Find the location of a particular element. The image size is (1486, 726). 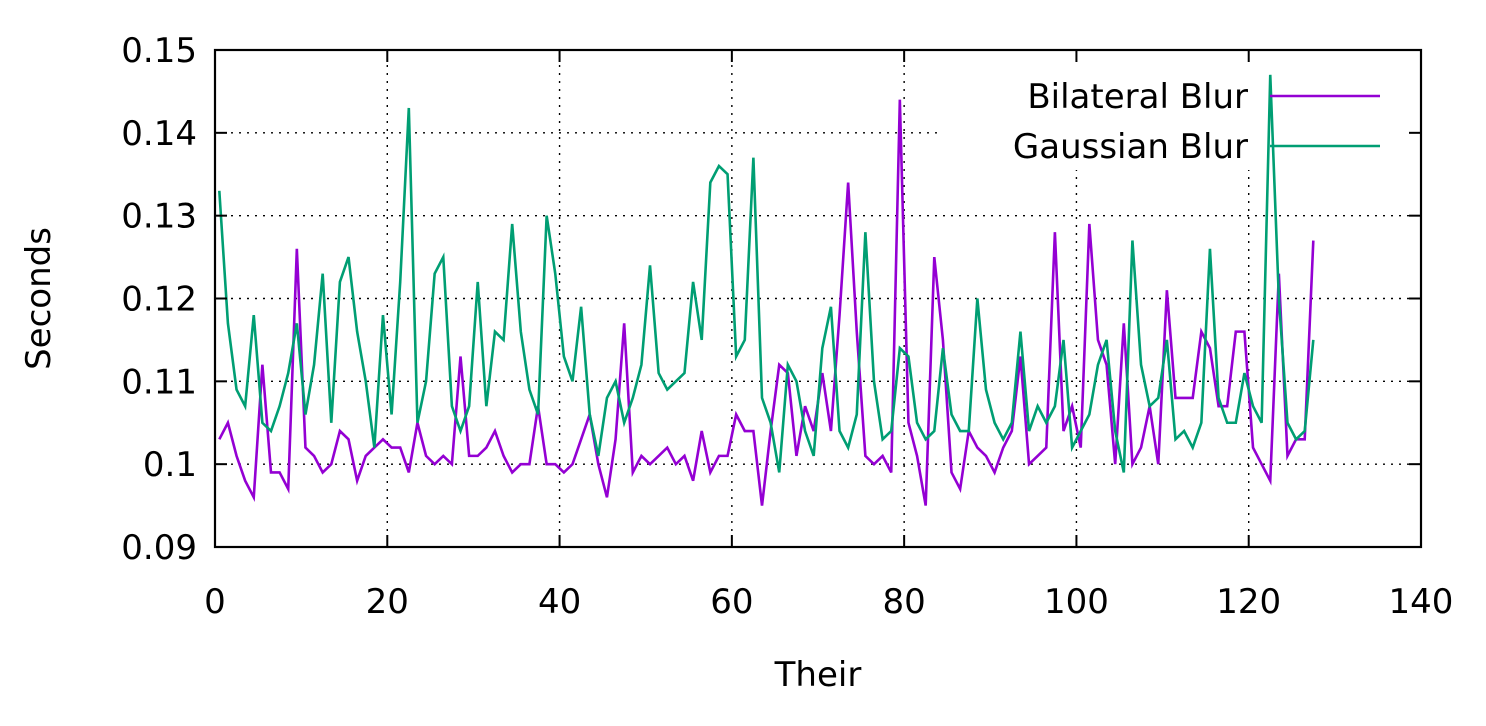

y-tick-label: 0.09 is located at coordinates (159, 548).